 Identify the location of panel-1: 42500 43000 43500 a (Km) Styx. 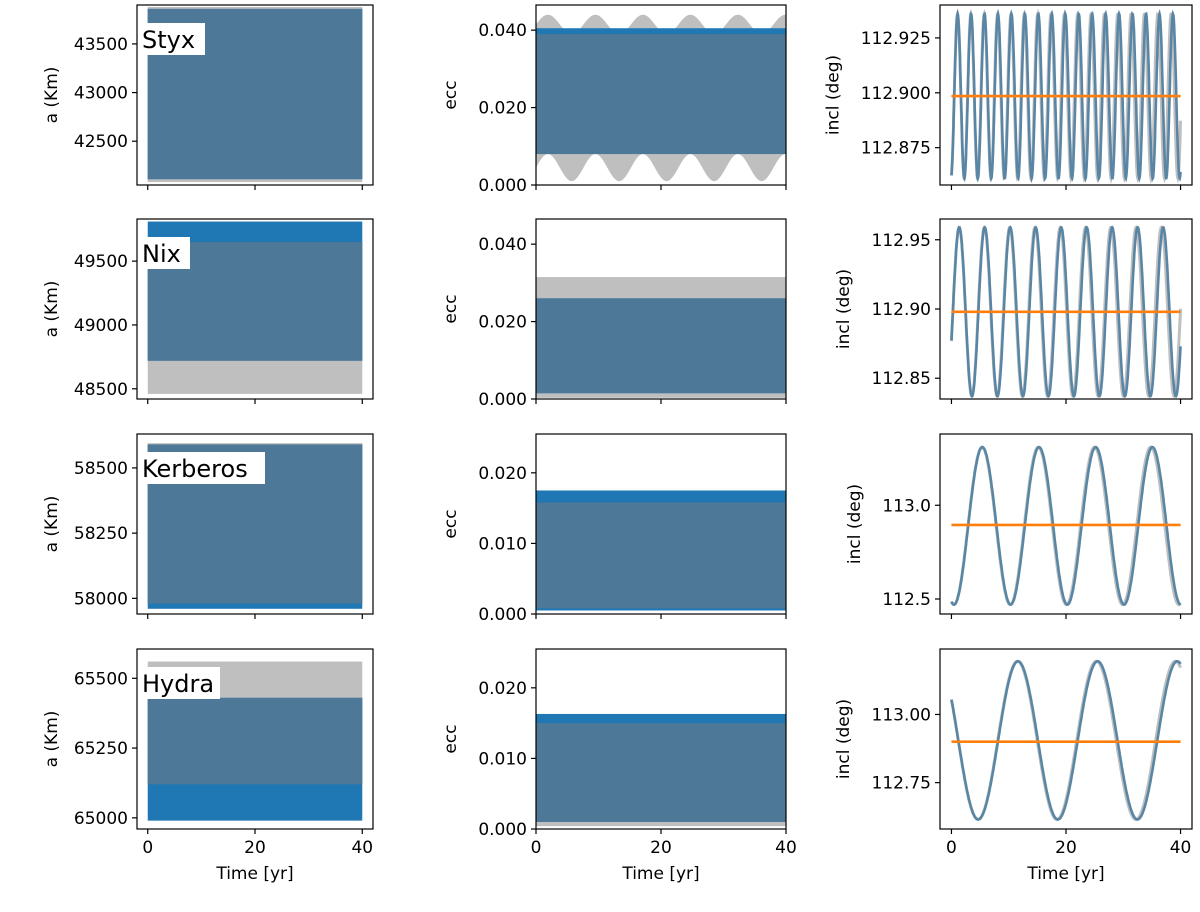
(208, 97).